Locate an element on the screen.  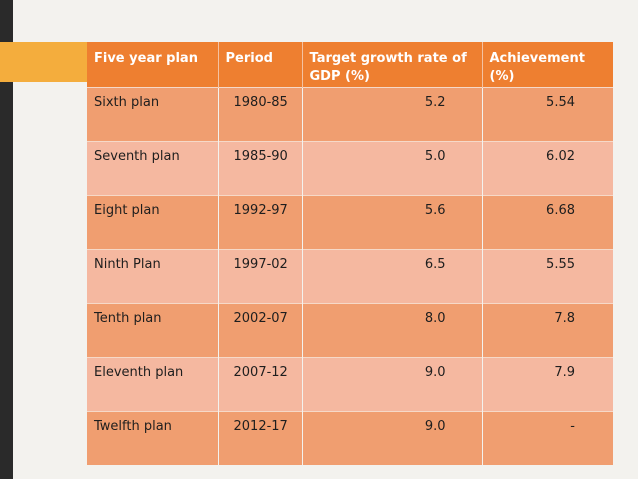
cell-plan: Ninth Plan is located at coordinates (153, 275).